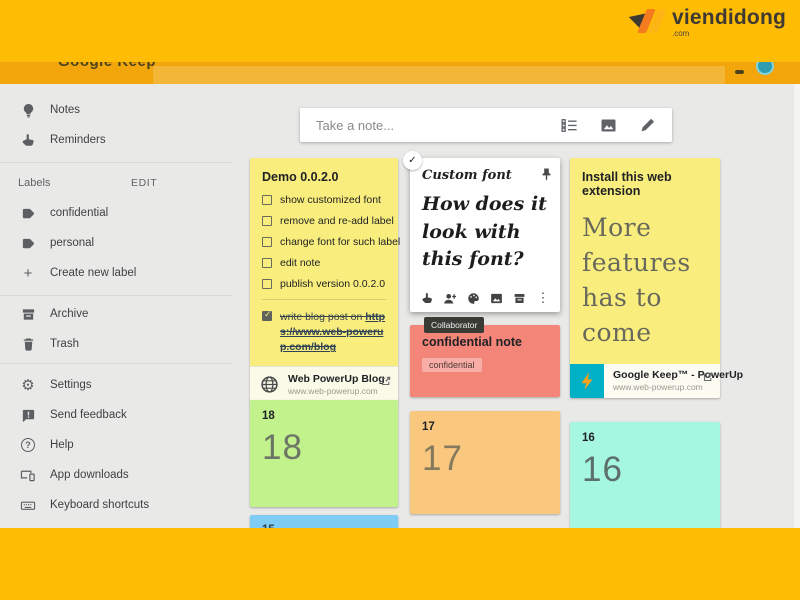 The height and width of the screenshot is (600, 800). What do you see at coordinates (450, 298) in the screenshot?
I see `collaborator-icon` at bounding box center [450, 298].